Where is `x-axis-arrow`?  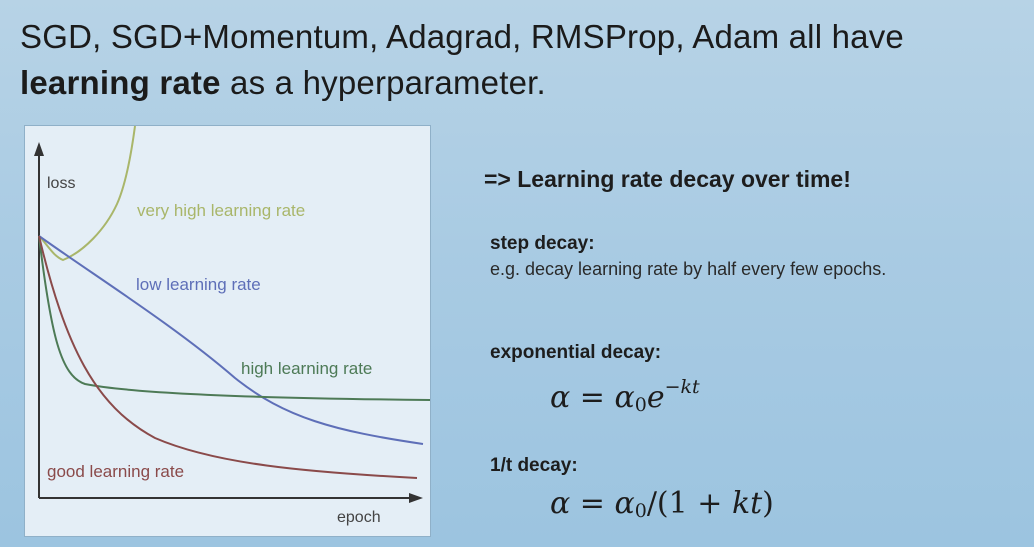
x-axis-arrow is located at coordinates (416, 498).